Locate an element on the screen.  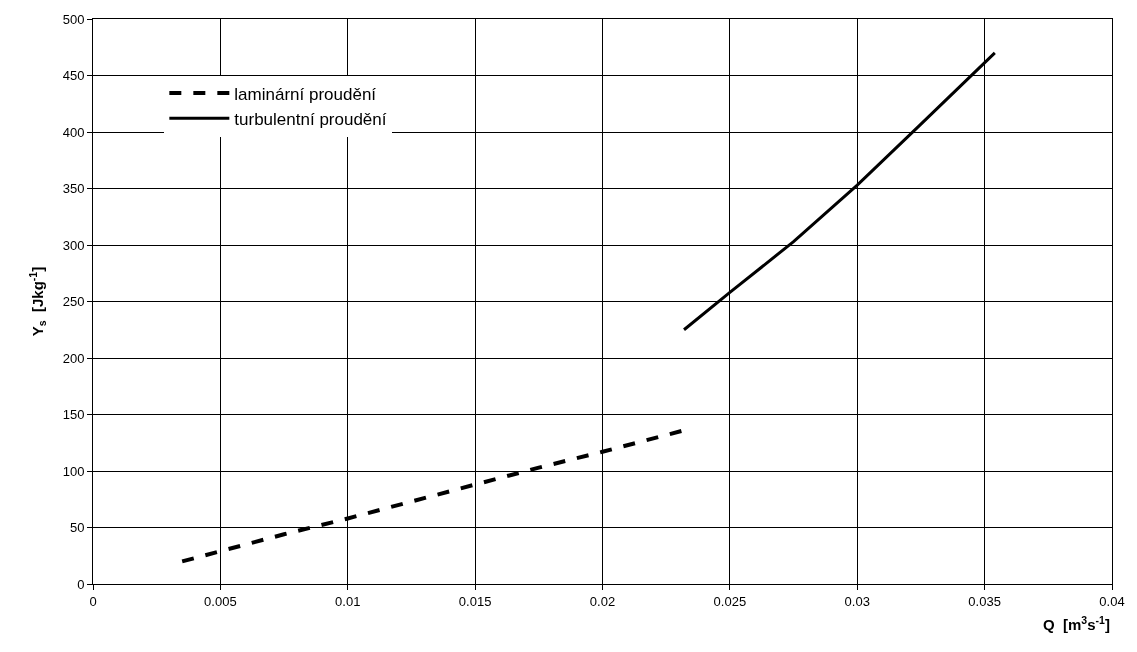
y-tick-label: 50 is located at coordinates (77, 528).